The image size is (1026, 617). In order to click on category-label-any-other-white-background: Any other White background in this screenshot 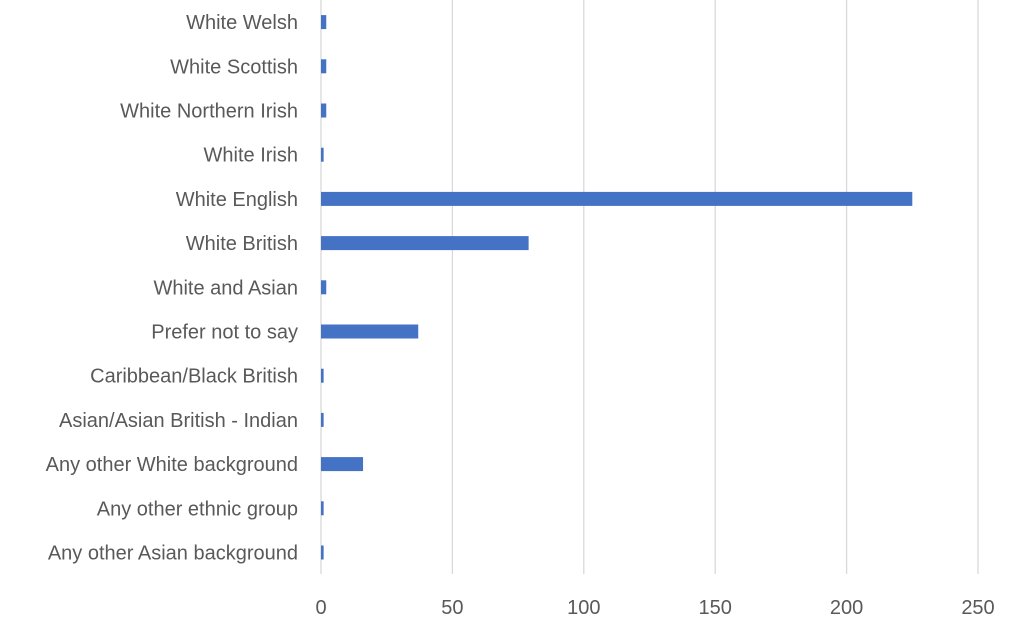, I will do `click(172, 465)`.